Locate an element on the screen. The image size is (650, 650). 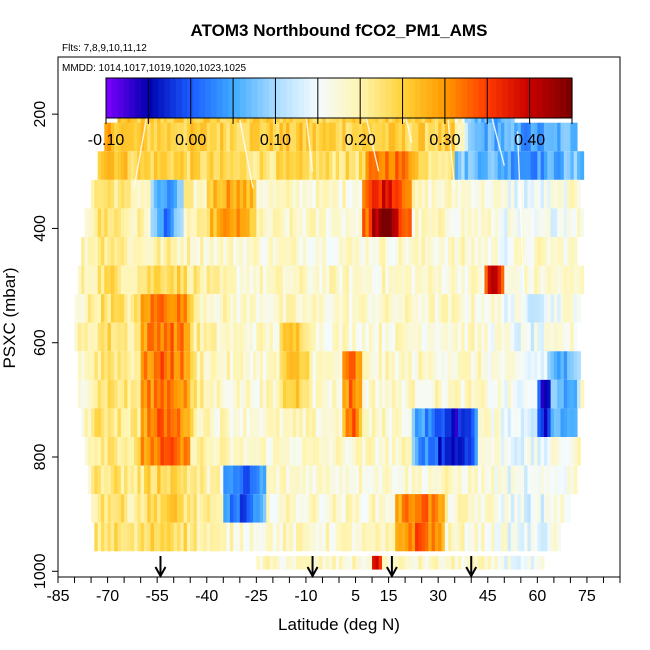
x-tick-label: 60 is located at coordinates (537, 596).